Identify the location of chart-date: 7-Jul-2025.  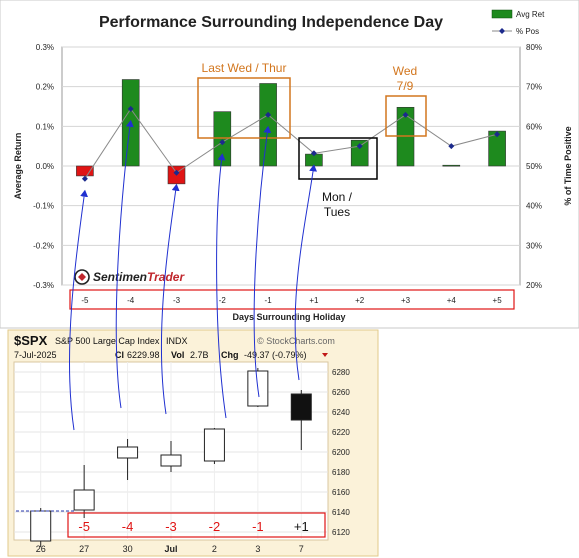
(35, 355).